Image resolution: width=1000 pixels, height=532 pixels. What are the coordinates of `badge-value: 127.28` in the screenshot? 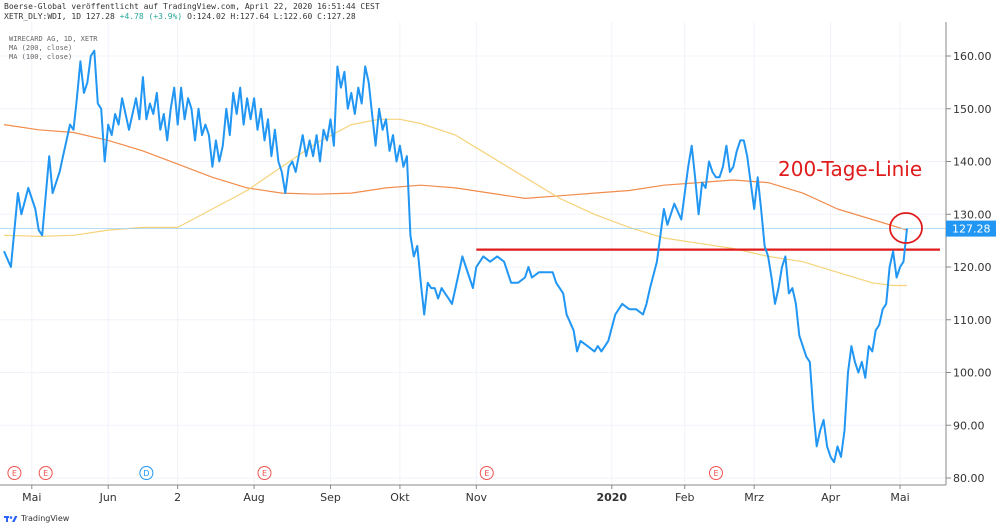 It's located at (971, 229).